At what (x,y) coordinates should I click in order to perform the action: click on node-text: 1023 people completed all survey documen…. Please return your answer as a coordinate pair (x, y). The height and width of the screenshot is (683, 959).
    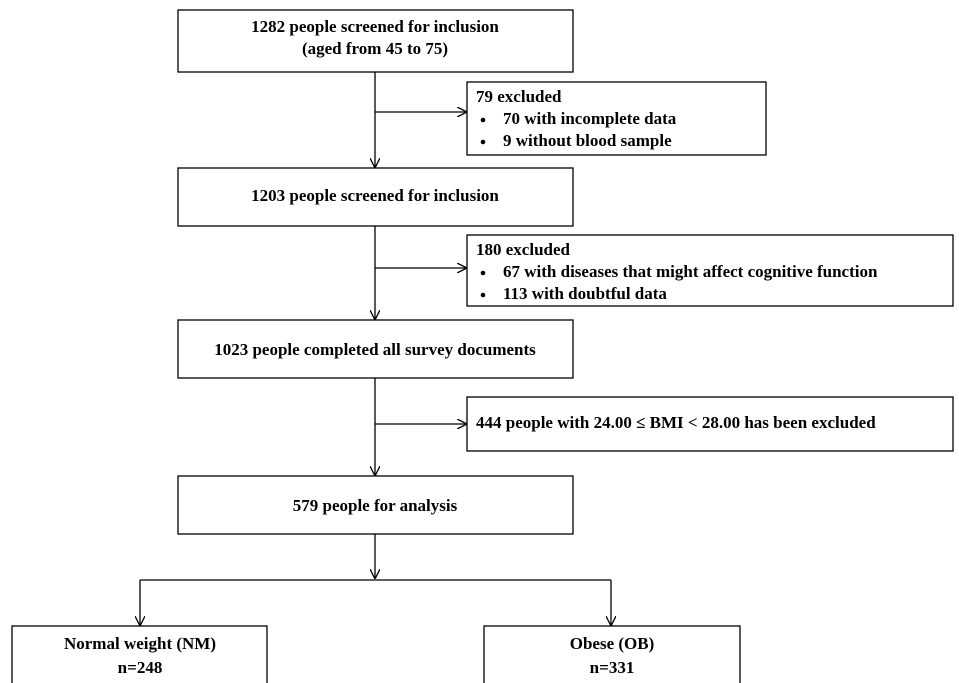
    Looking at the image, I should click on (375, 349).